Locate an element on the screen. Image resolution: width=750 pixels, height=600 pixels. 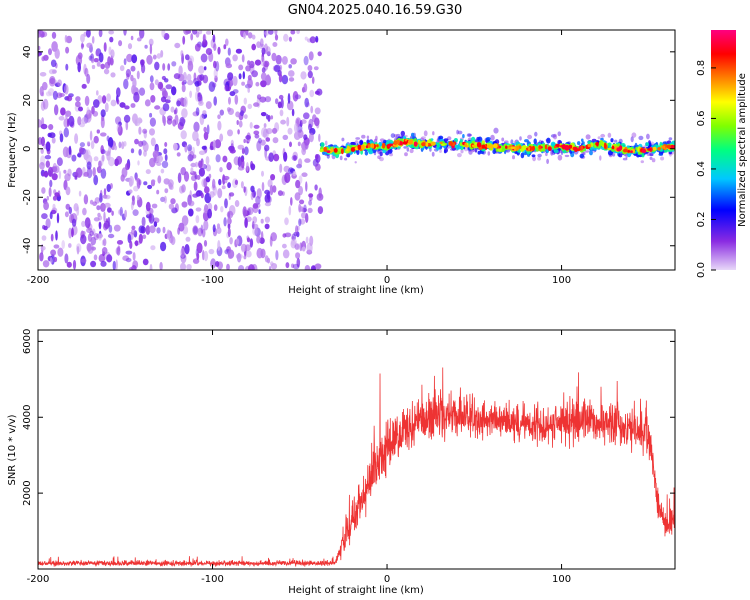
spectrogram-y-tick-label: -20 is located at coordinates (27, 197).